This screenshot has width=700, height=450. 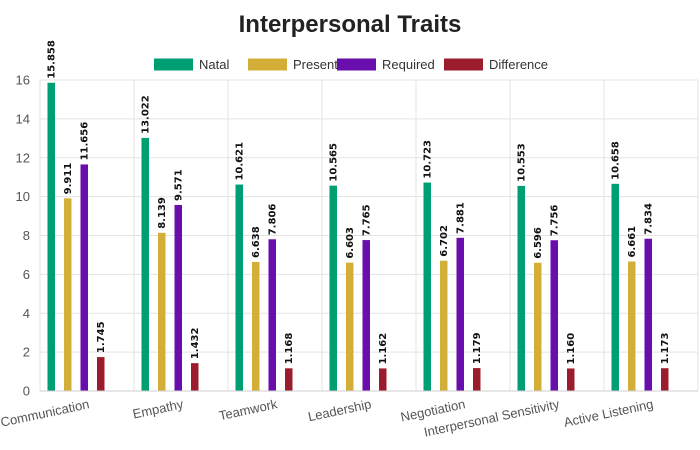 What do you see at coordinates (52, 59) in the screenshot?
I see `data-label-natal-communication: 15.858` at bounding box center [52, 59].